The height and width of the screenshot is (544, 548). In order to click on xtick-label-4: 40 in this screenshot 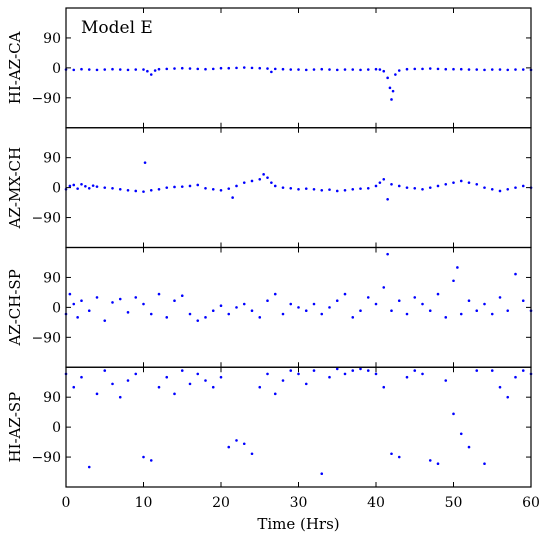, I will do `click(376, 503)`.